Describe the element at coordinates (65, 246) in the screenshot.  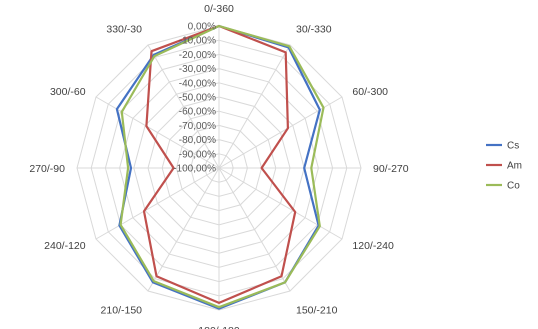
I see `category-label: 240/-120` at that location.